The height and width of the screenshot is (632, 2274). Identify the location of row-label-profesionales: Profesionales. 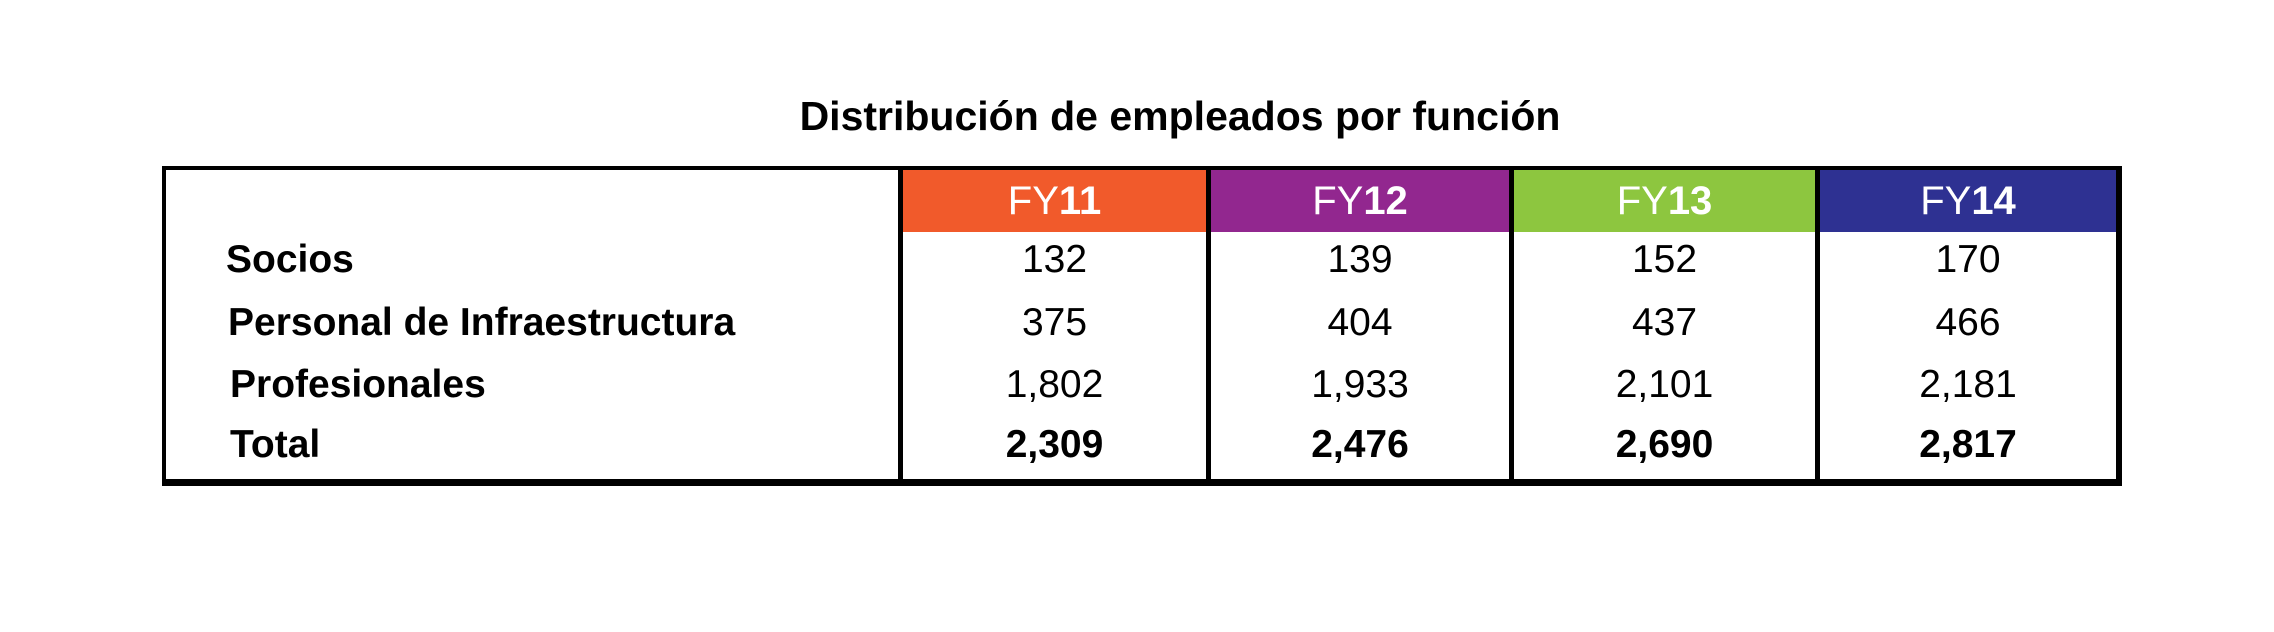
(358, 384).